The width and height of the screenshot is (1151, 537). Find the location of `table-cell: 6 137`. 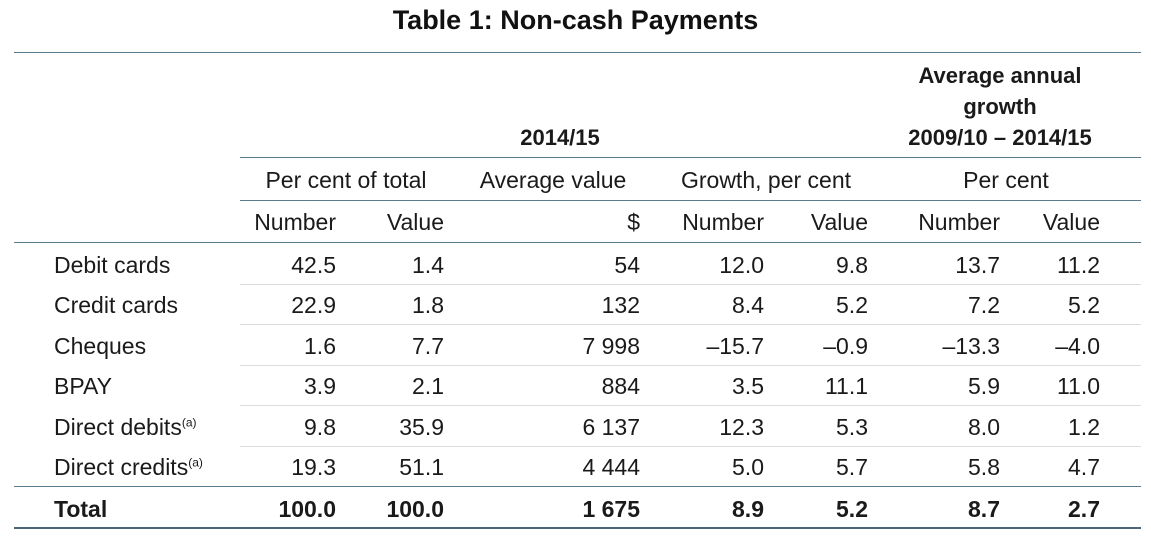

table-cell: 6 137 is located at coordinates (611, 427).